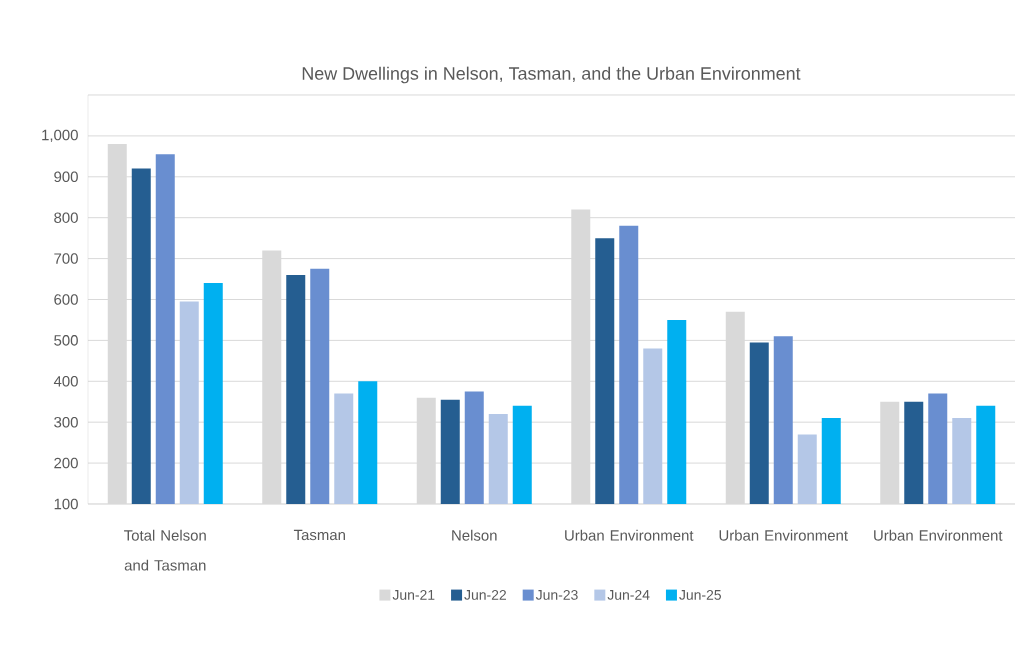 The image size is (1024, 645). What do you see at coordinates (474, 535) in the screenshot?
I see `x-tick-label: Nelson` at bounding box center [474, 535].